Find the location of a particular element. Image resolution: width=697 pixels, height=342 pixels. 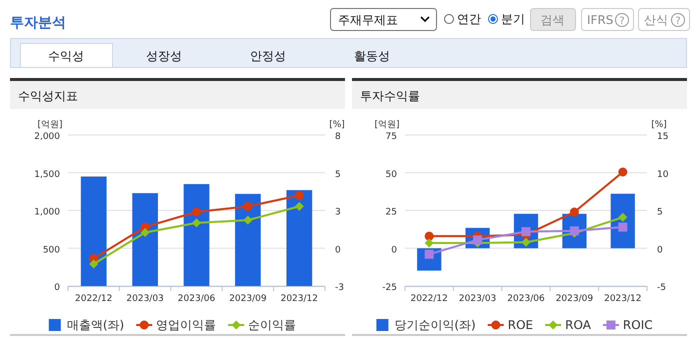

text: 성장성 is located at coordinates (164, 56).